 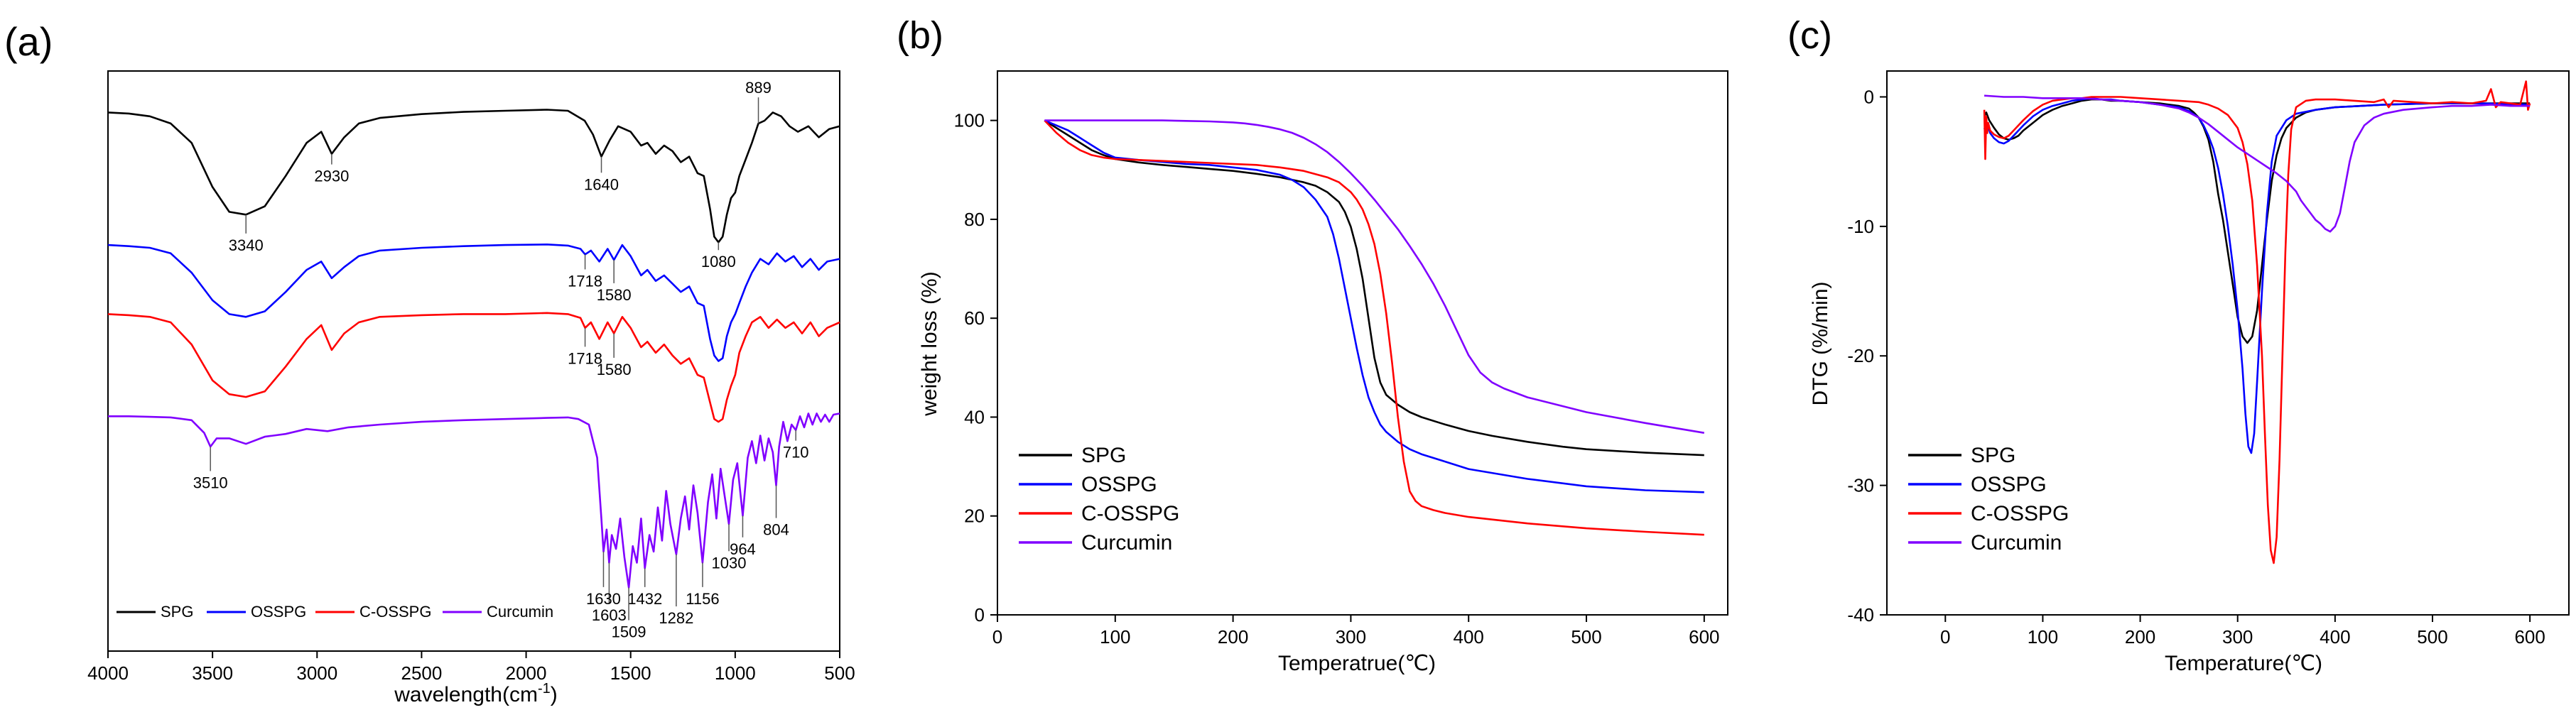 I want to click on panel-c-y-tick-label: 0, so click(x=1869, y=96).